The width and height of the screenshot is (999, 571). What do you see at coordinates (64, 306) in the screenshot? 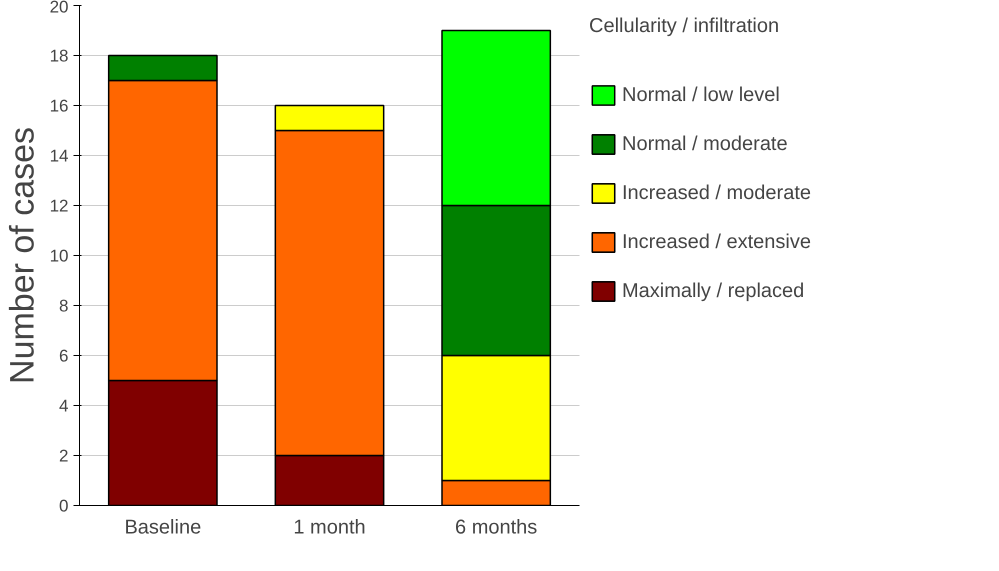
I see `y-tick-label: 8` at bounding box center [64, 306].